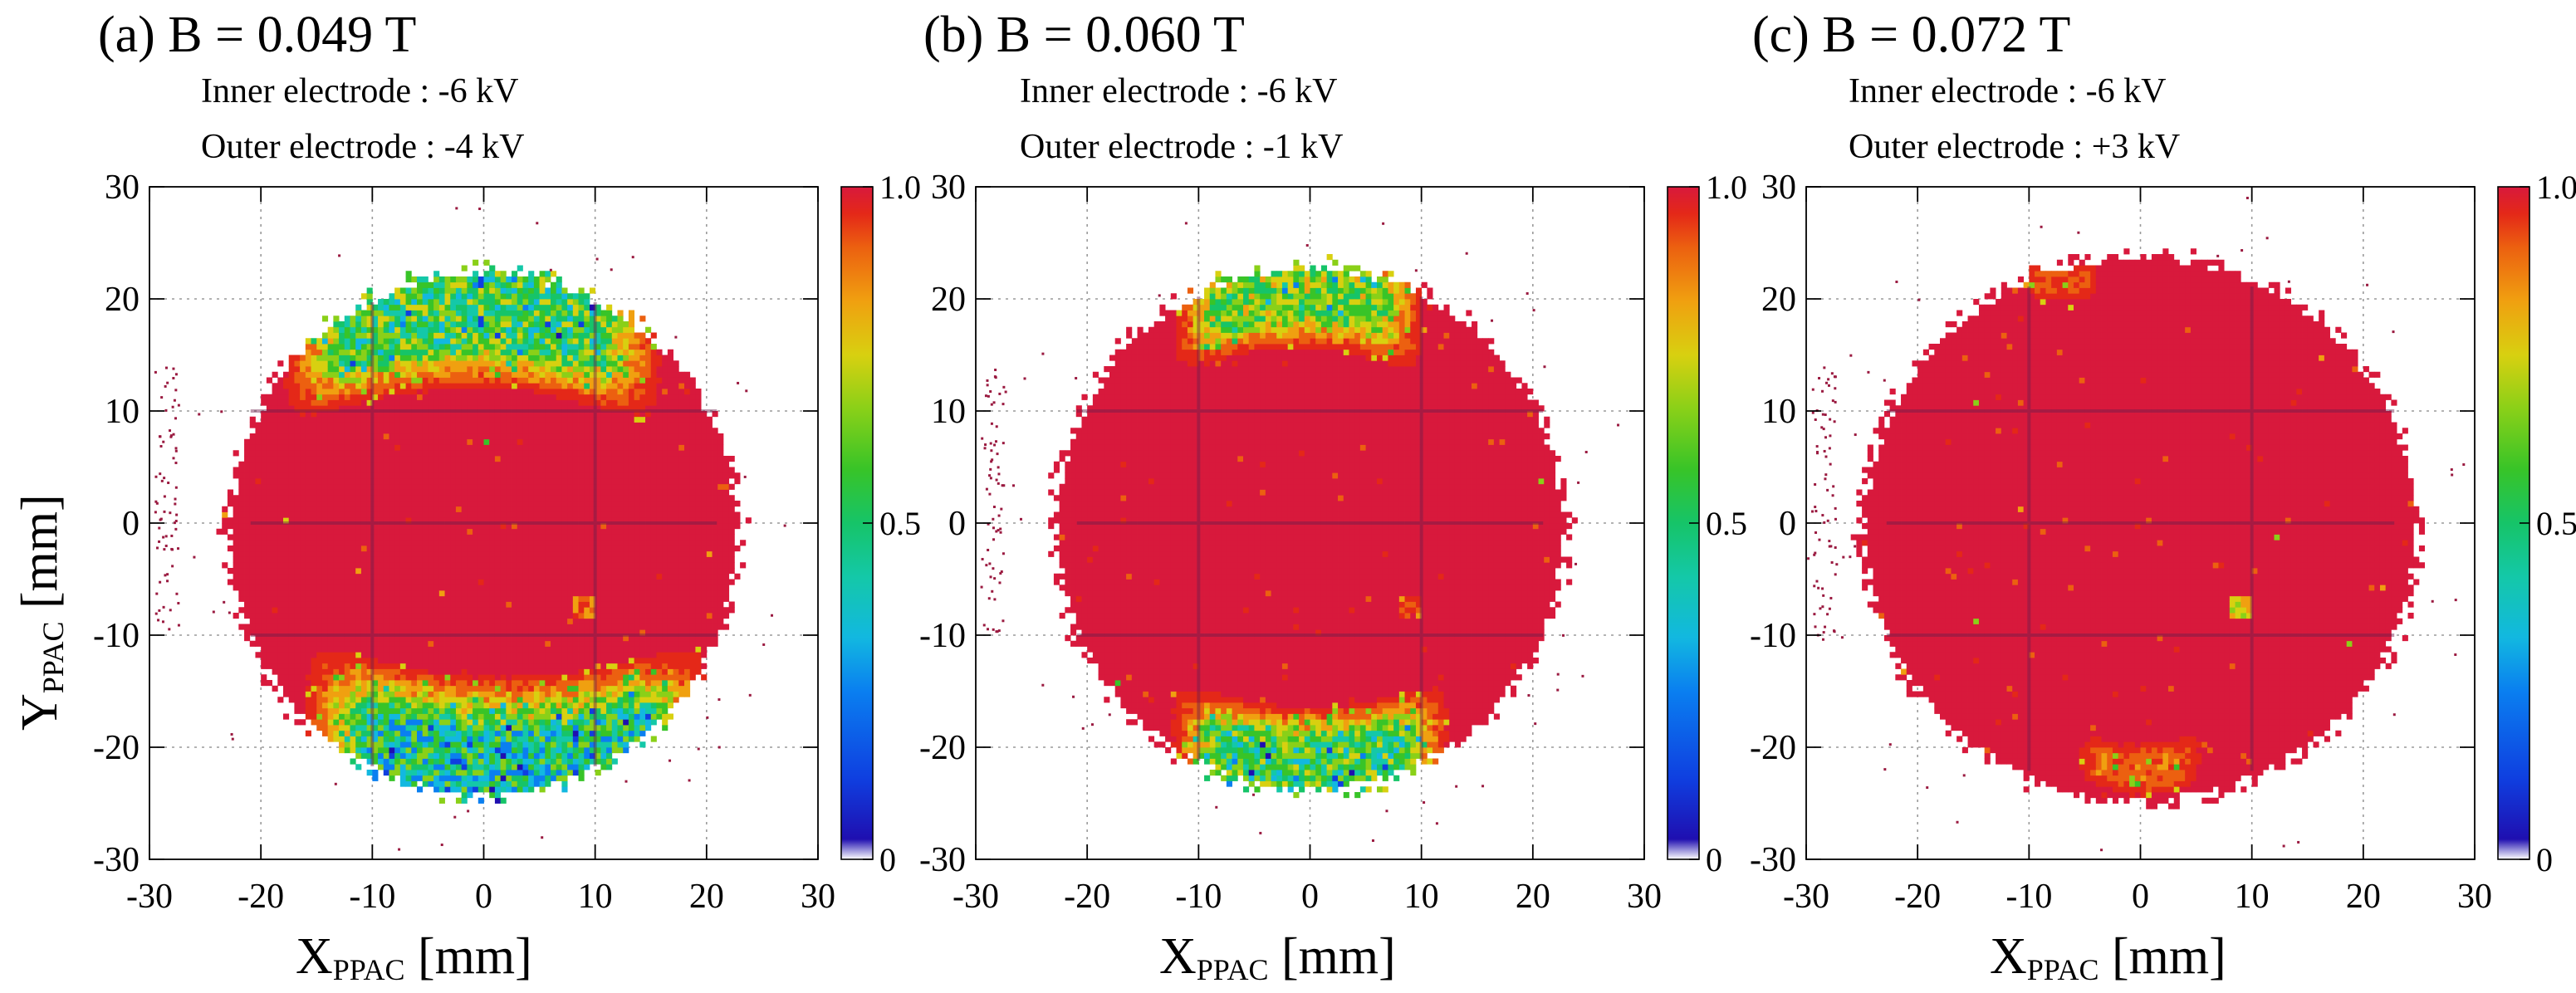  I want to click on panel-c-inner-electrode: Inner electrode : -6 kV, so click(2008, 91).